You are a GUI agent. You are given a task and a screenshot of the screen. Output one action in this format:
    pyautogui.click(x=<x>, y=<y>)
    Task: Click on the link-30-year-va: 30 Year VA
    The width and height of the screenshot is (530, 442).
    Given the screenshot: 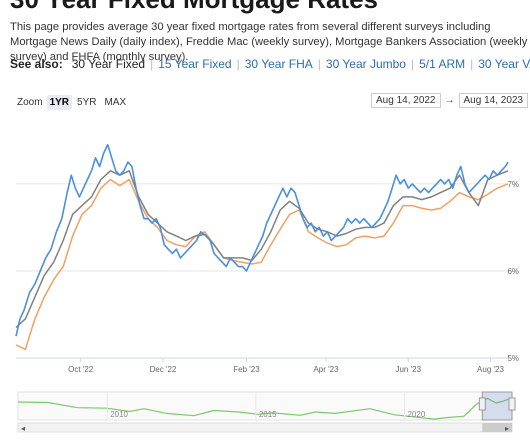 What is the action you would take?
    pyautogui.click(x=504, y=64)
    